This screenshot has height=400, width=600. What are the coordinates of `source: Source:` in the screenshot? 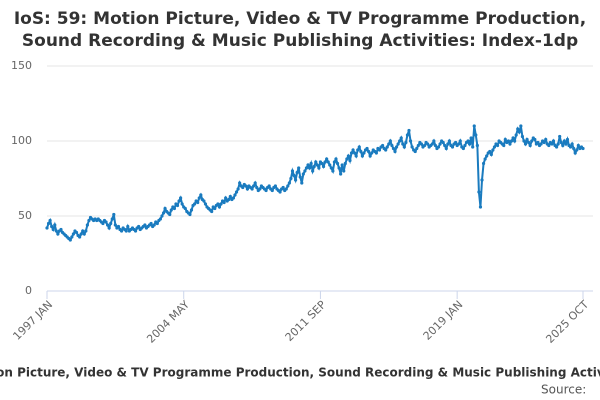 It's located at (563, 390).